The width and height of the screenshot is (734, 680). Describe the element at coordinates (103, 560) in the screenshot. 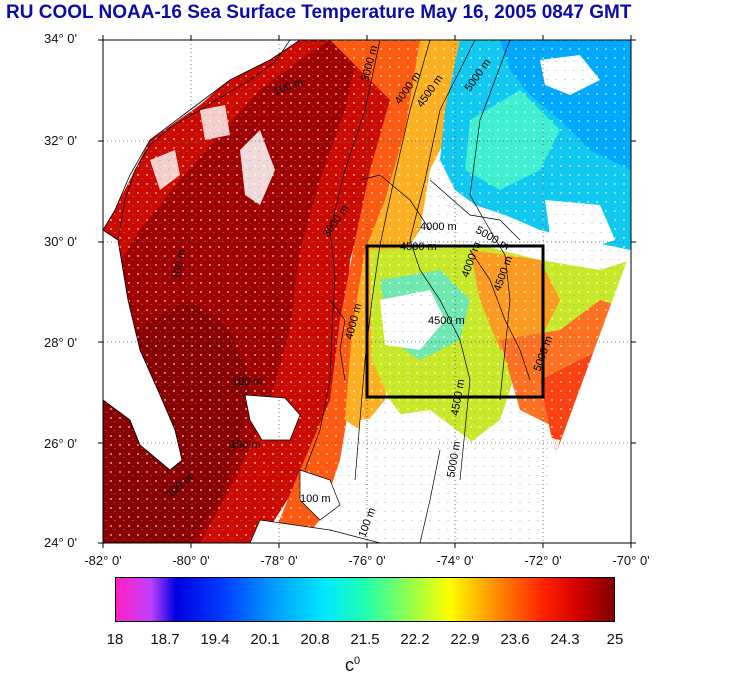

I see `lon-label: -82° 0'` at that location.